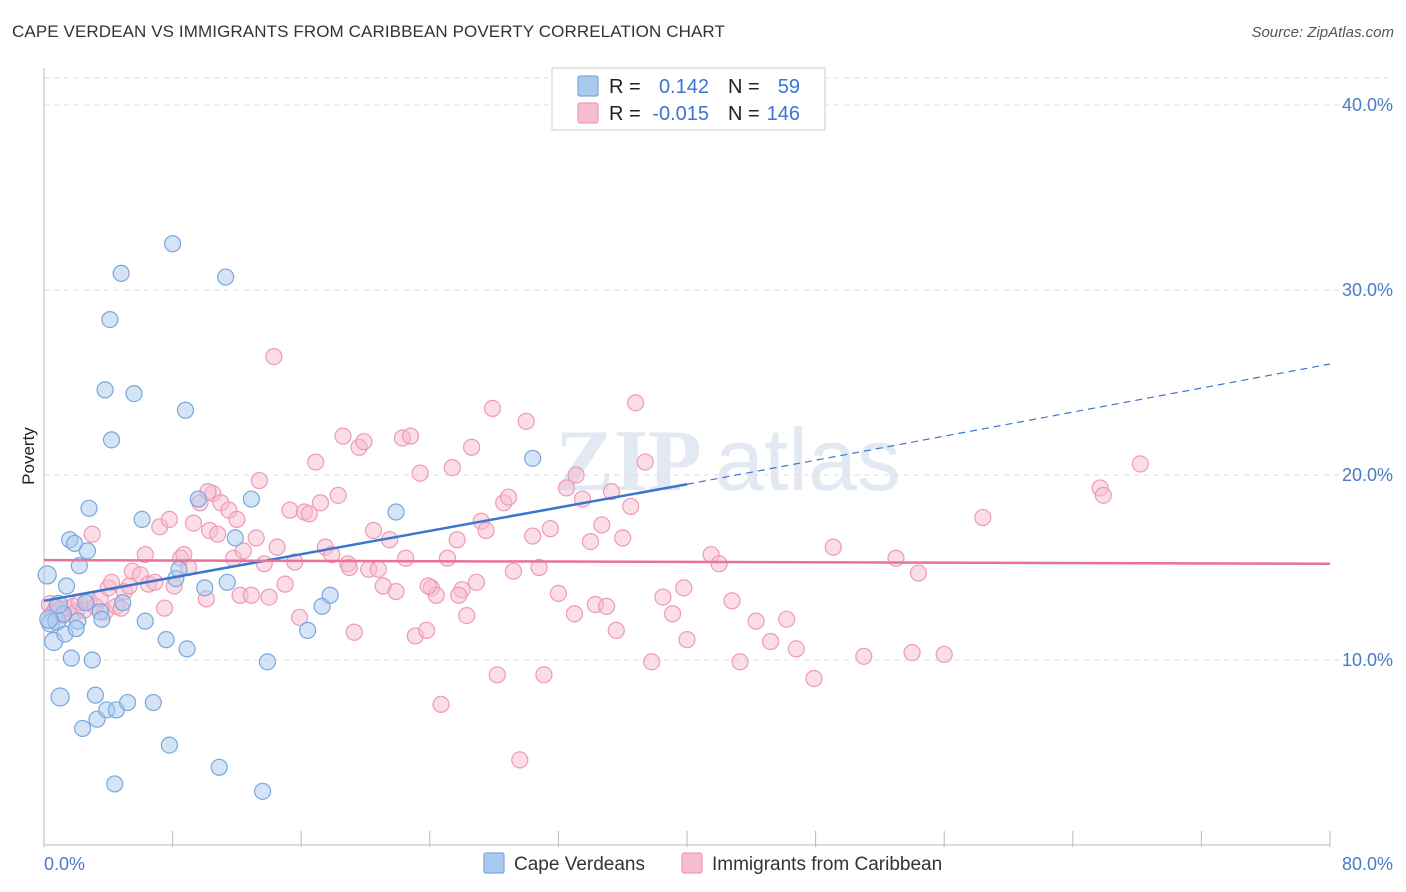  I want to click on y-axis-label: Poverty, so click(28, 456).